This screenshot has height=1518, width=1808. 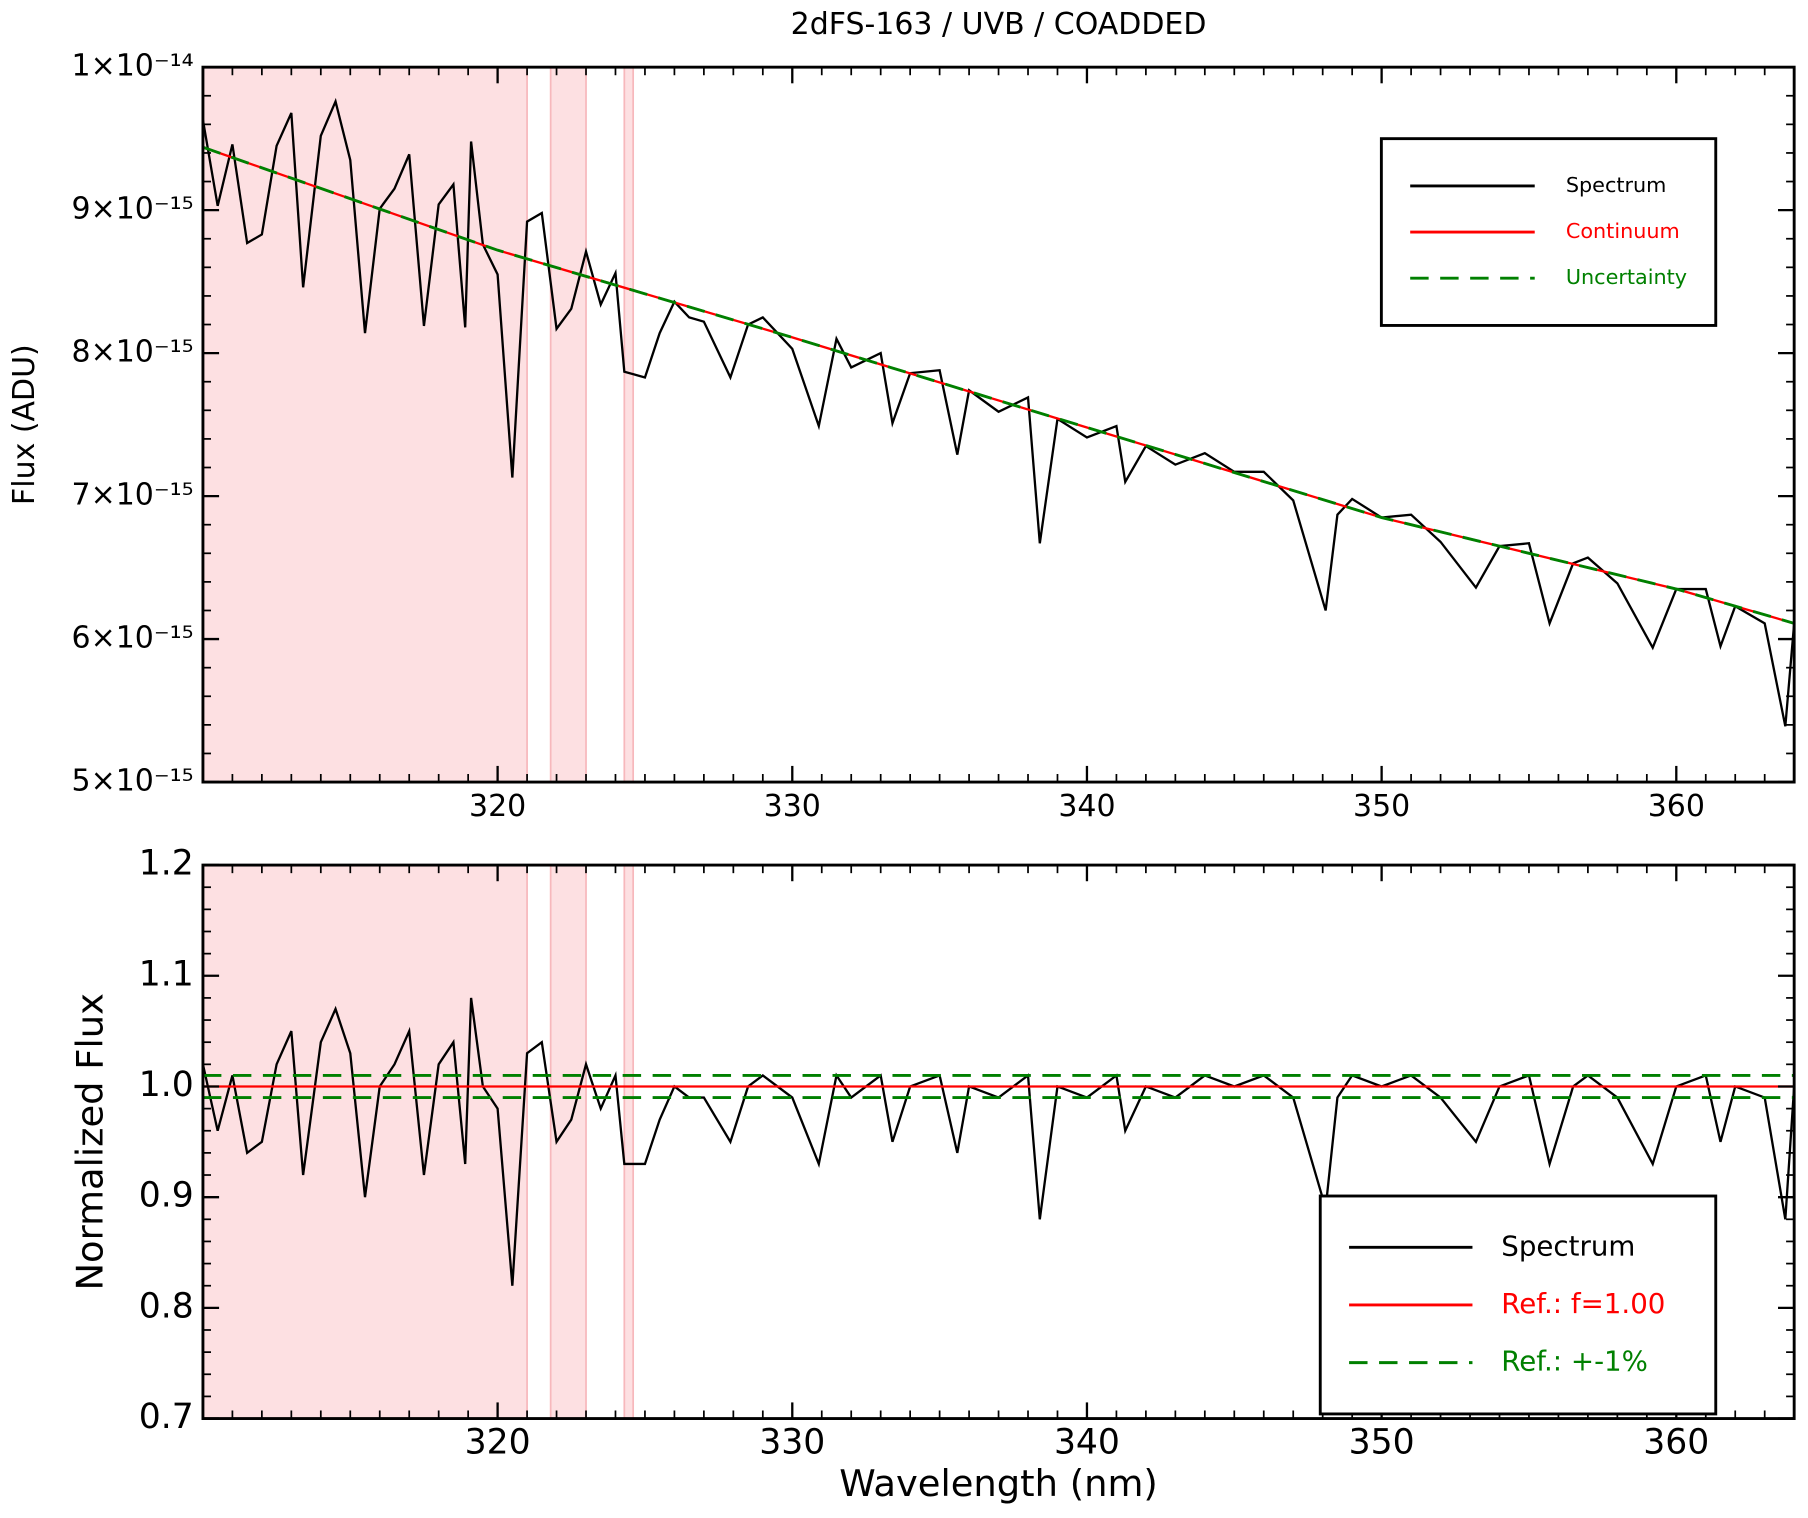 I want to click on y-tick-label: 7×10⁻¹⁵, so click(x=133, y=495).